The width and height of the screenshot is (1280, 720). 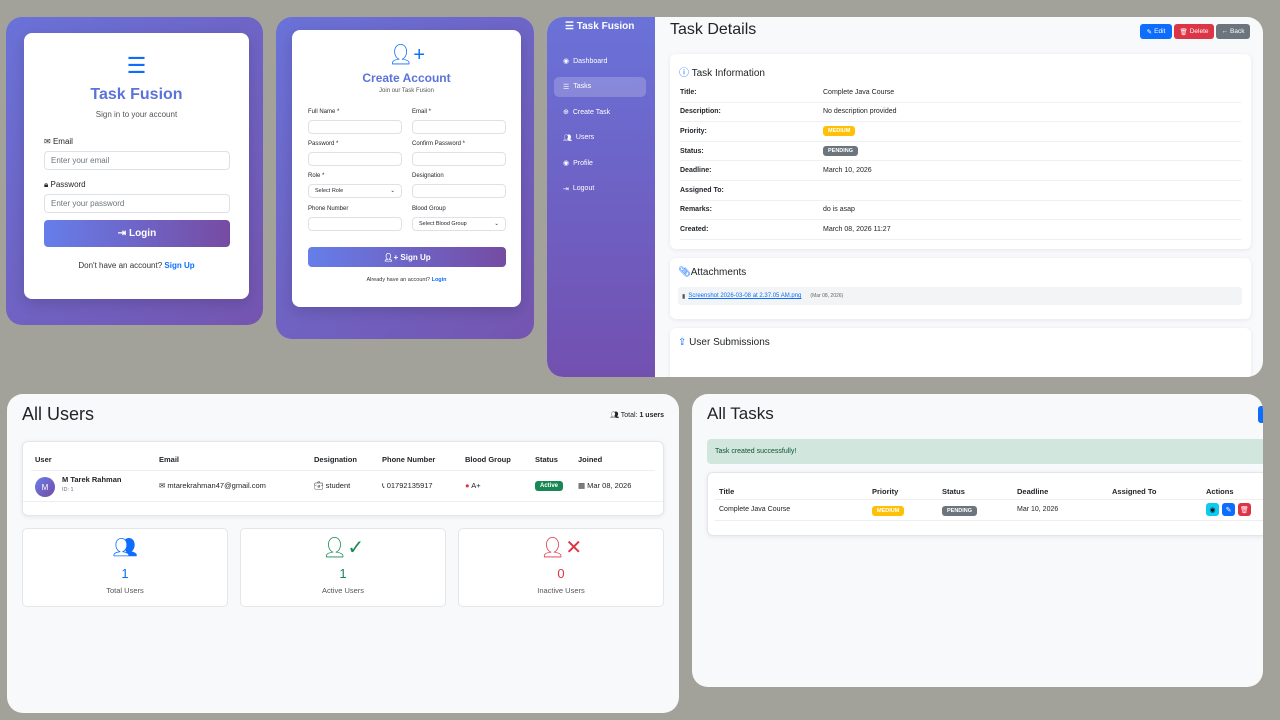 What do you see at coordinates (727, 491) in the screenshot?
I see `column-header-title: Title` at bounding box center [727, 491].